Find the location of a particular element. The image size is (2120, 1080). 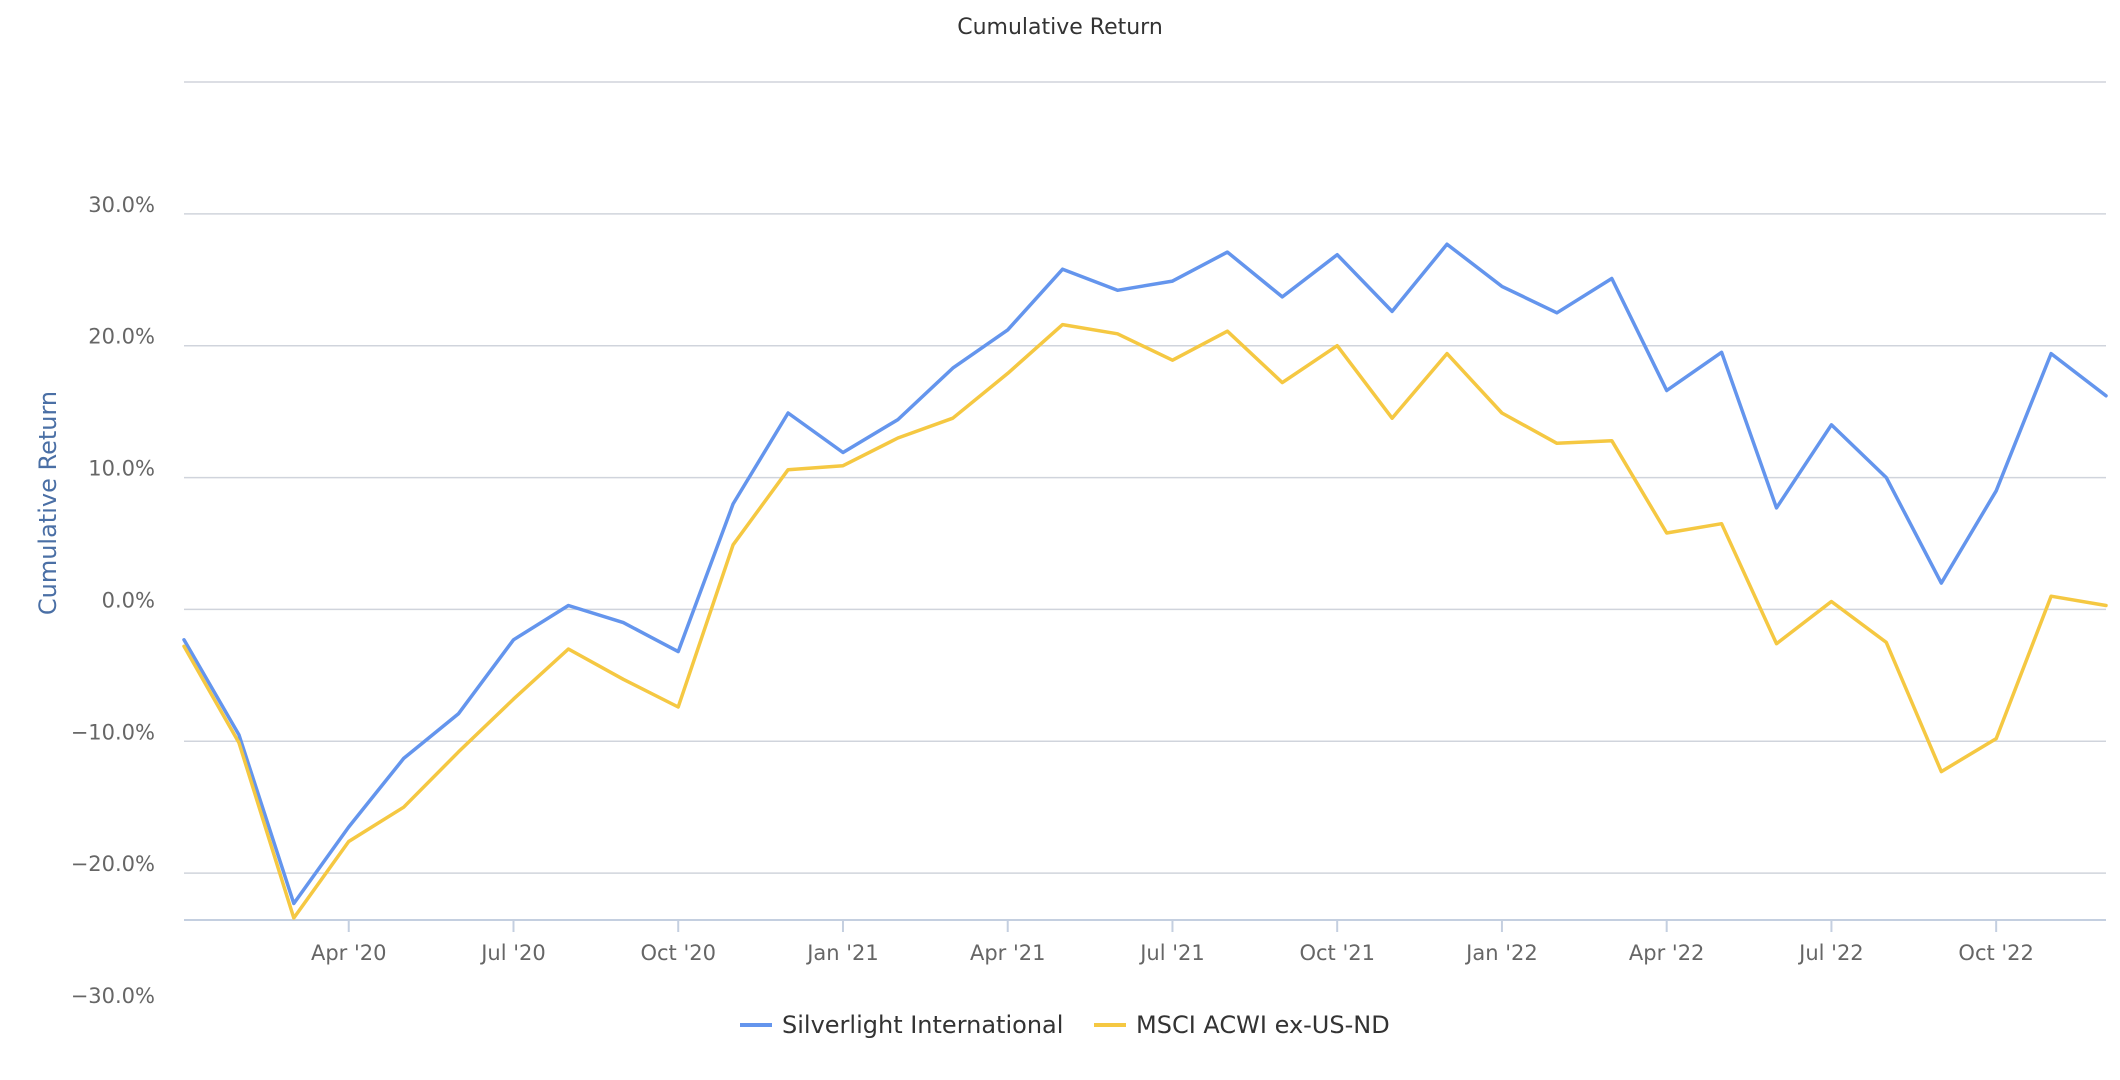

x-tick-label: Jan '21 is located at coordinates (842, 953).